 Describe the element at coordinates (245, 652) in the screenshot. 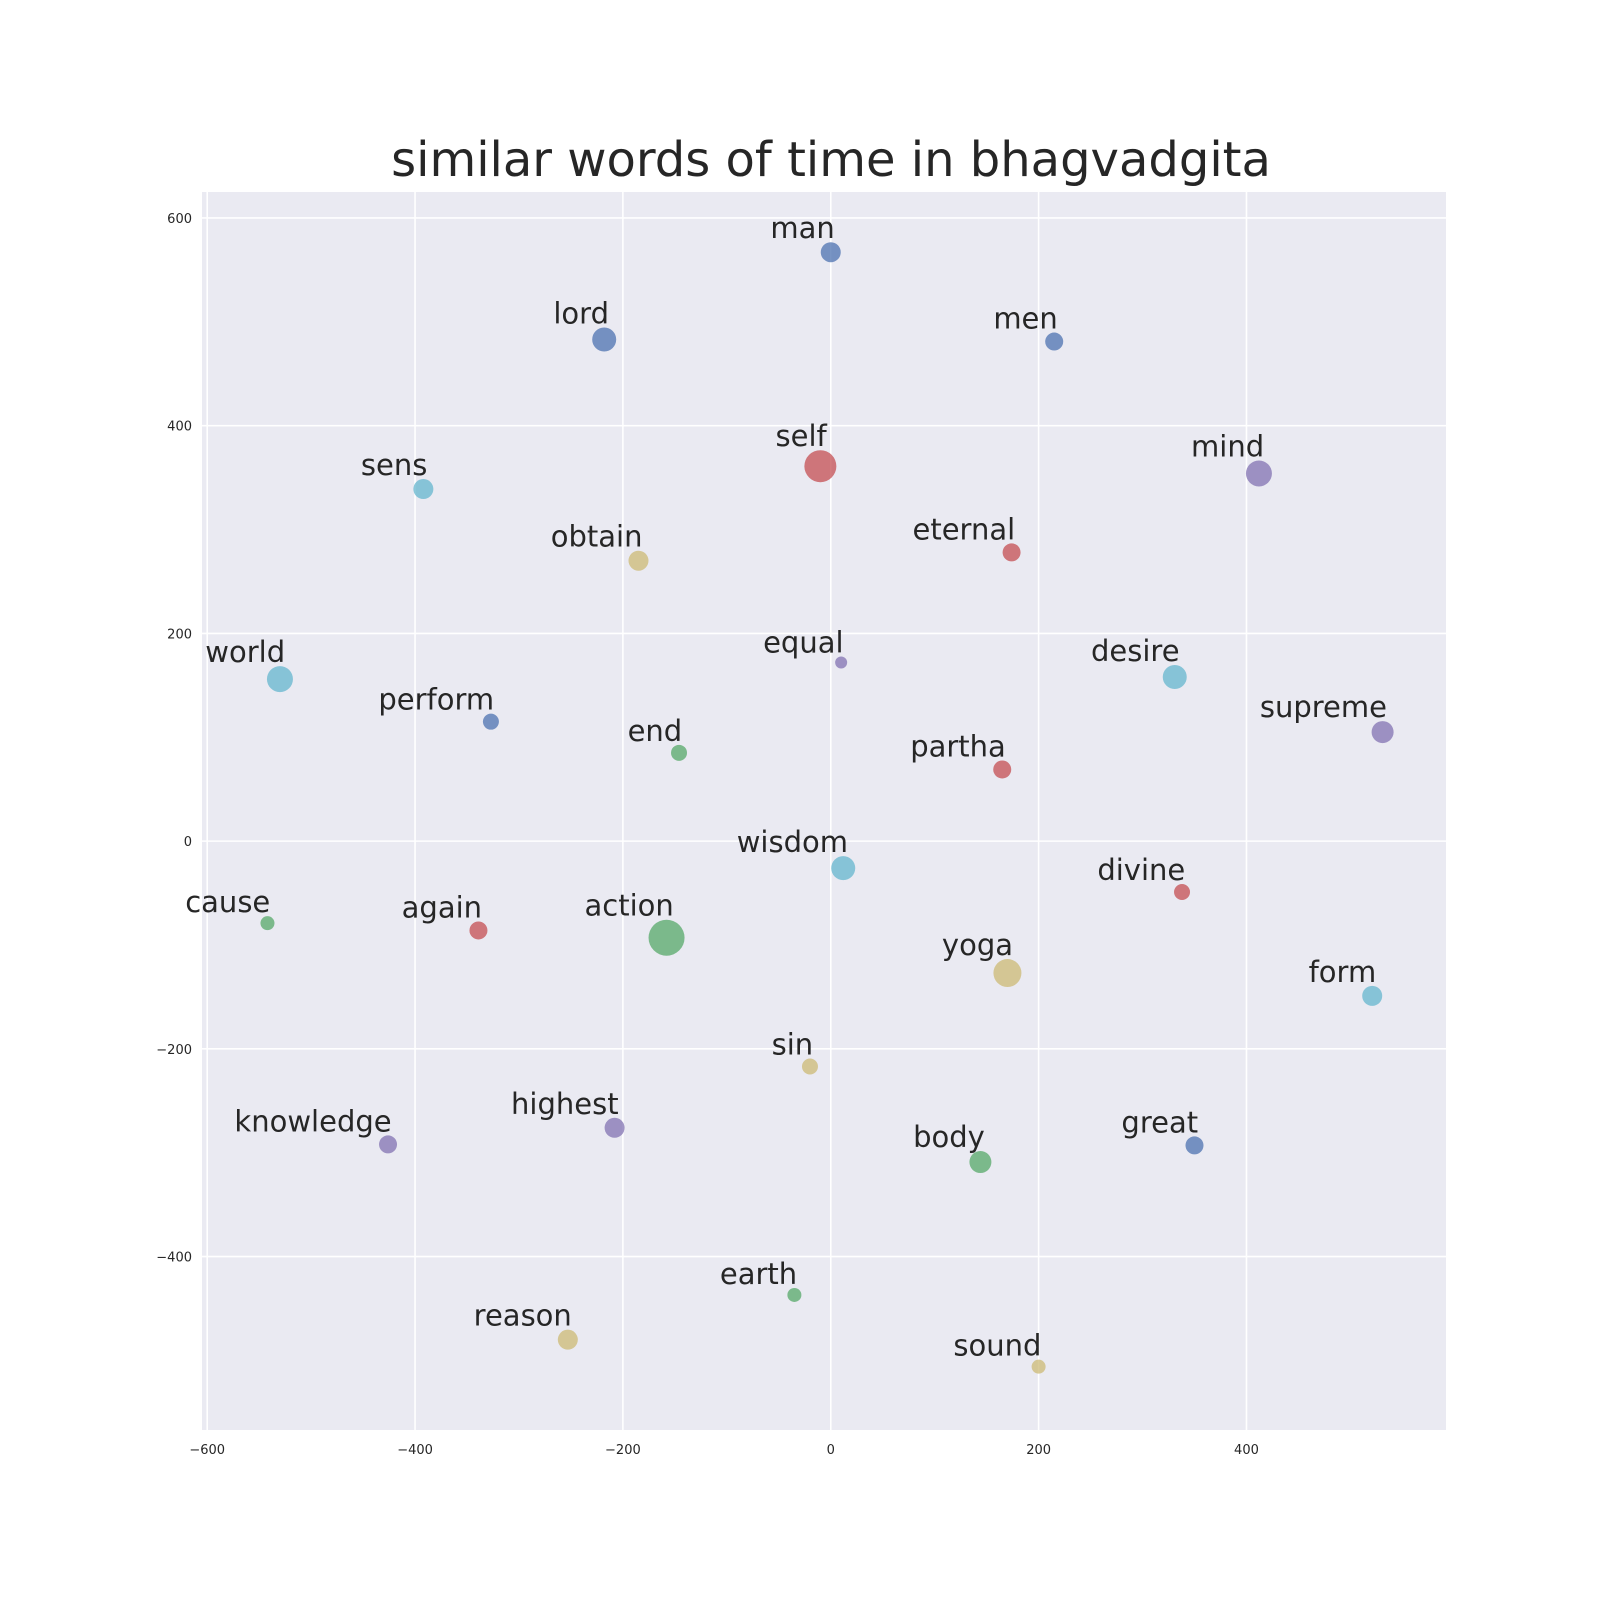

I see `point-label-world: world` at that location.